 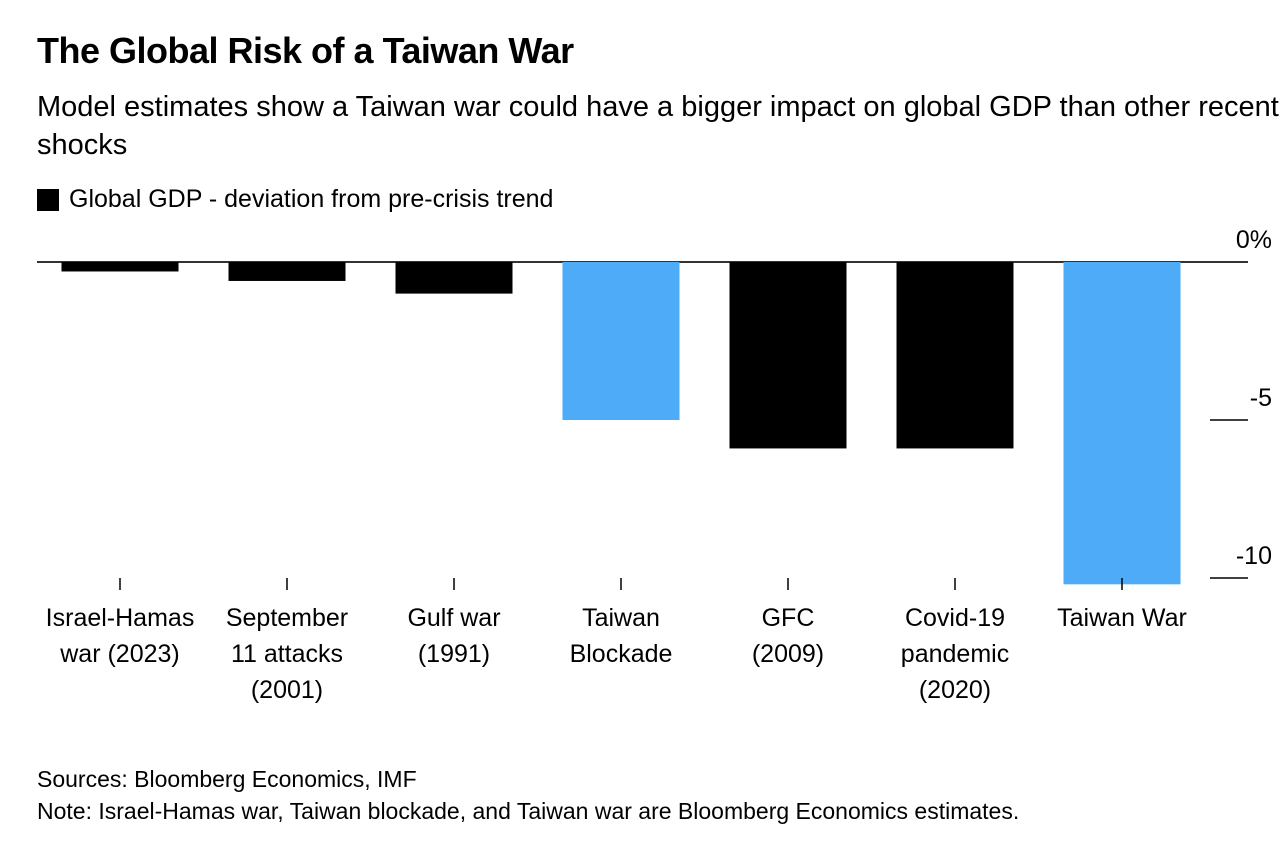 I want to click on x-tick-label: (2020), so click(x=955, y=690).